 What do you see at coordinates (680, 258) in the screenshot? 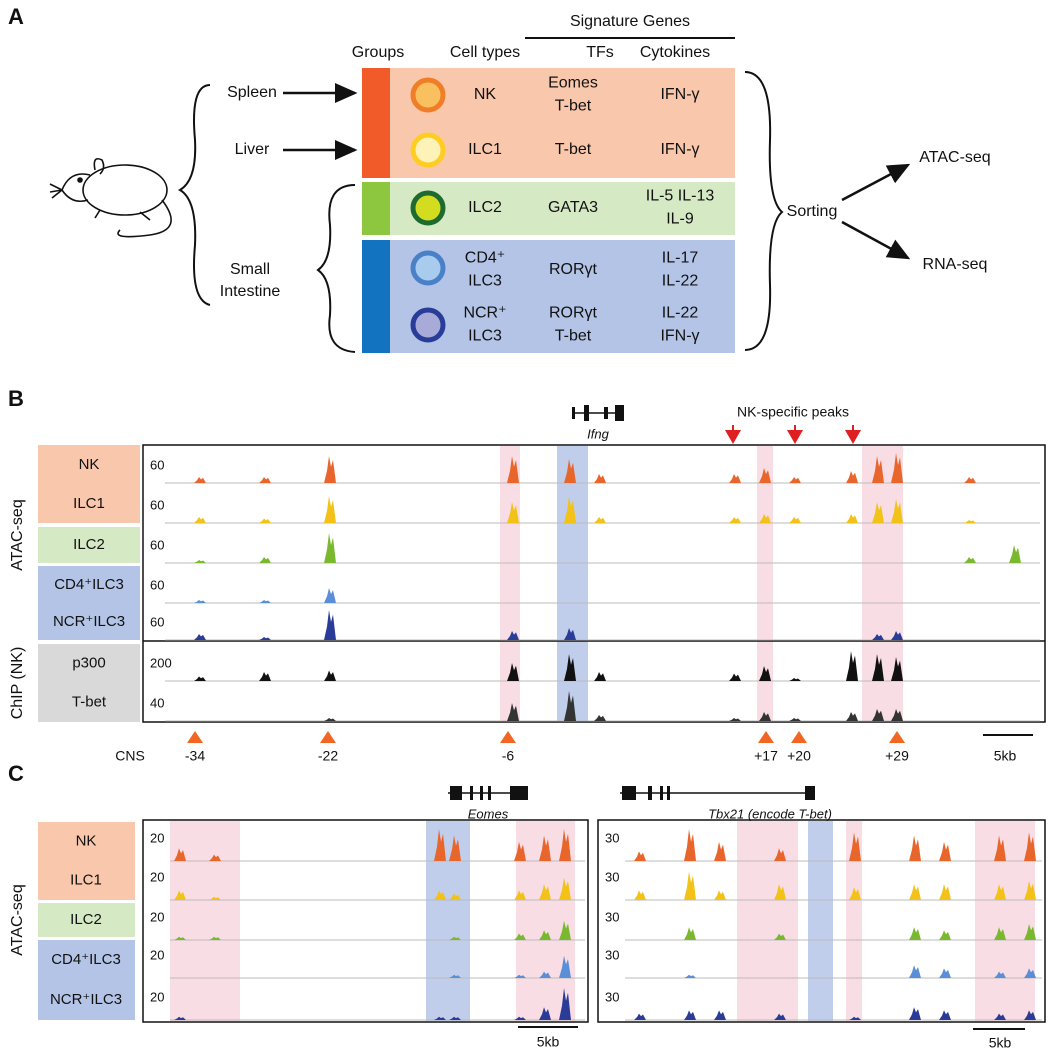
I see `cytokine: IL-17` at bounding box center [680, 258].